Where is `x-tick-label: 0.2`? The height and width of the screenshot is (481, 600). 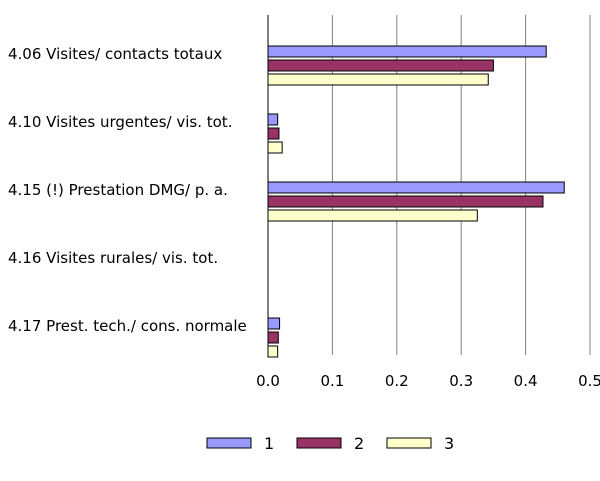
x-tick-label: 0.2 is located at coordinates (397, 381).